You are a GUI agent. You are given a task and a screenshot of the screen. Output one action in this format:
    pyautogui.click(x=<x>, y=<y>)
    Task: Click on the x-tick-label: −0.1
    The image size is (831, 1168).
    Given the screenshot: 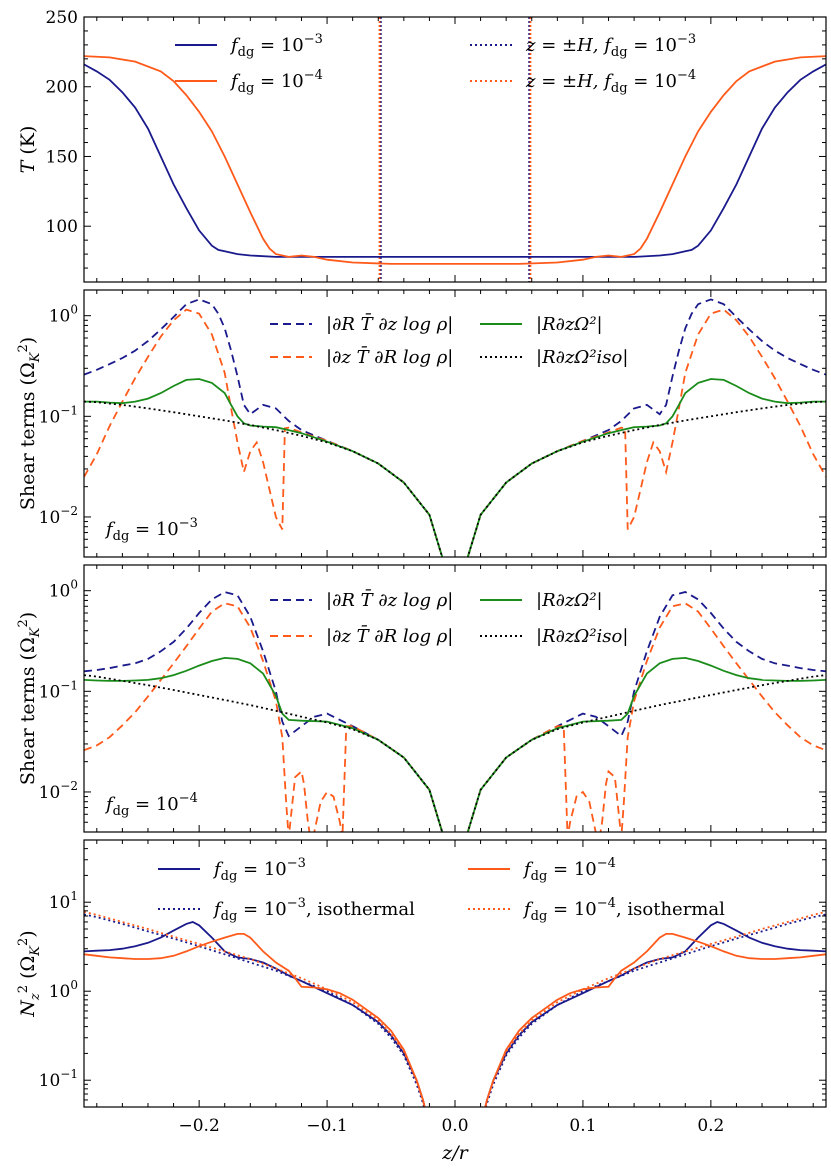 What is the action you would take?
    pyautogui.click(x=326, y=1126)
    